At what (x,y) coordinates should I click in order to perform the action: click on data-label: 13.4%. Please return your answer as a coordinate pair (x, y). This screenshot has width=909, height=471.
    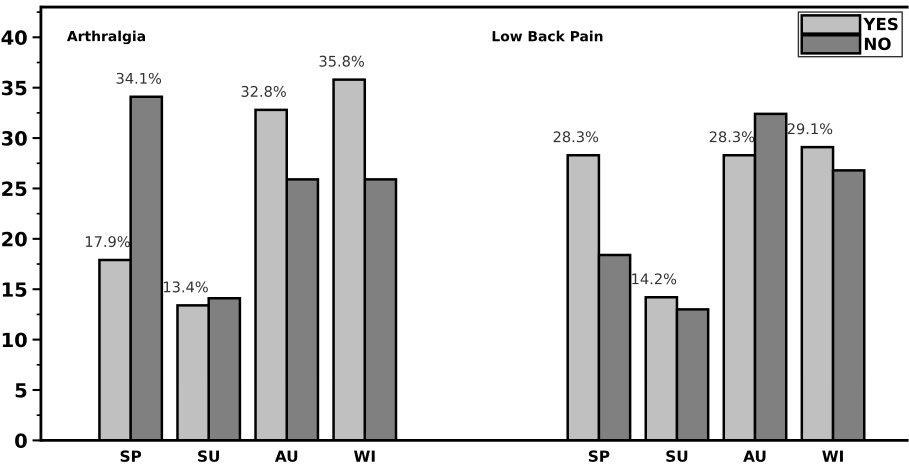
    Looking at the image, I should click on (186, 286).